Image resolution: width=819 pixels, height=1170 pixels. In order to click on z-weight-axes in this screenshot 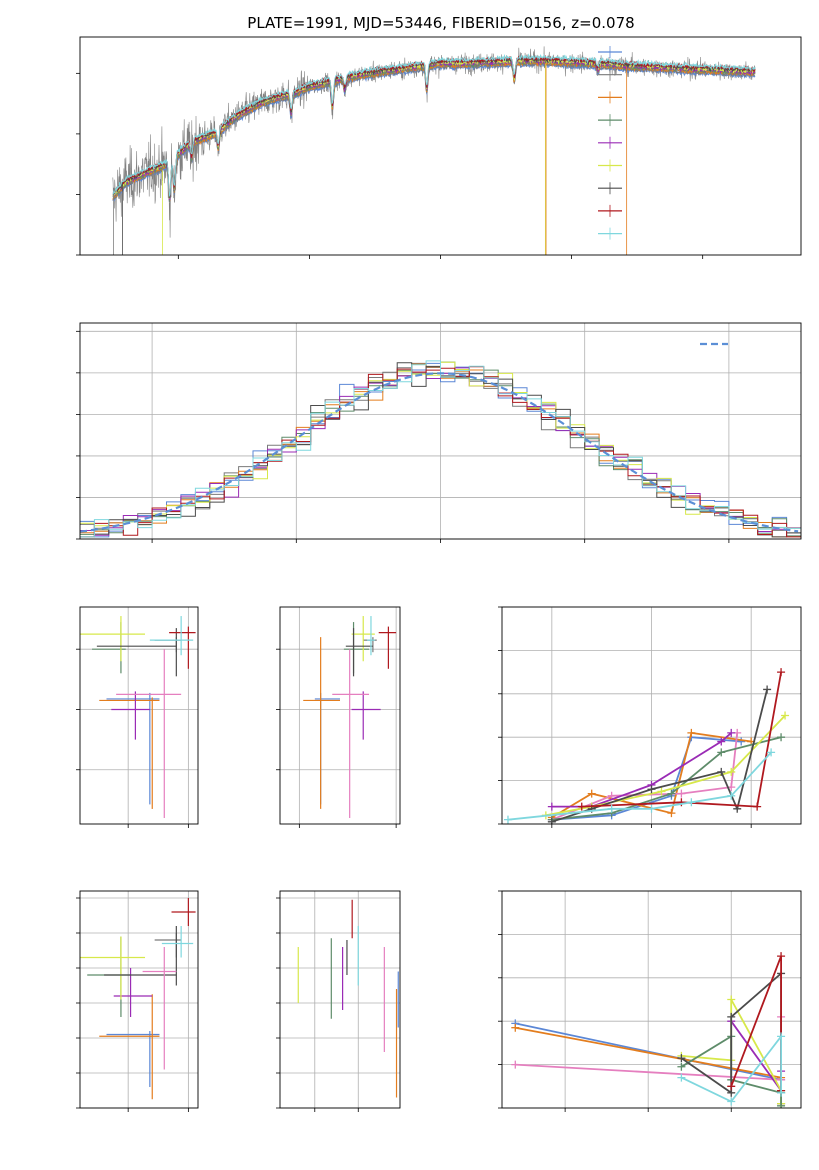, I will do `click(650, 1001)`.